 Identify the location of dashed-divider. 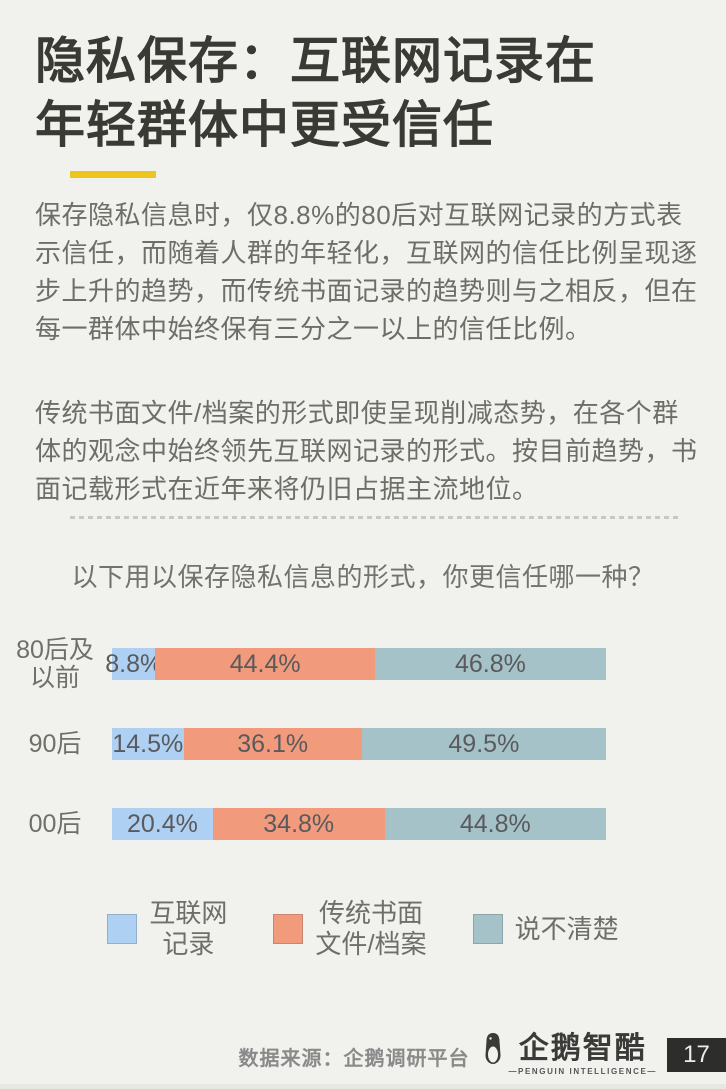
(376, 517).